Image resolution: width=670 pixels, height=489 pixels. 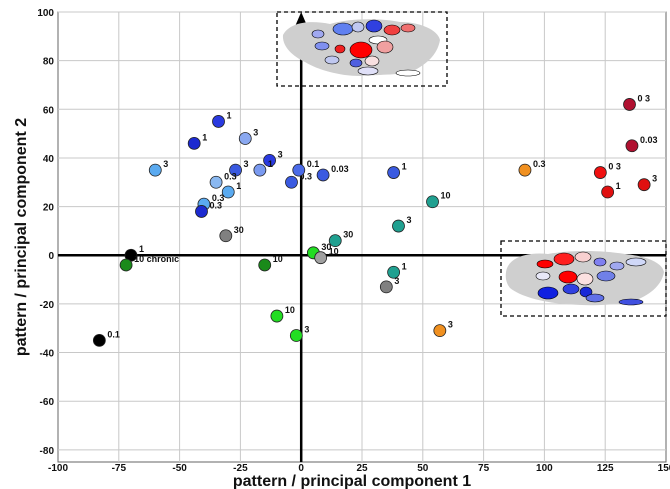 What do you see at coordinates (51, 256) in the screenshot?
I see `y-tick-label: 0` at bounding box center [51, 256].